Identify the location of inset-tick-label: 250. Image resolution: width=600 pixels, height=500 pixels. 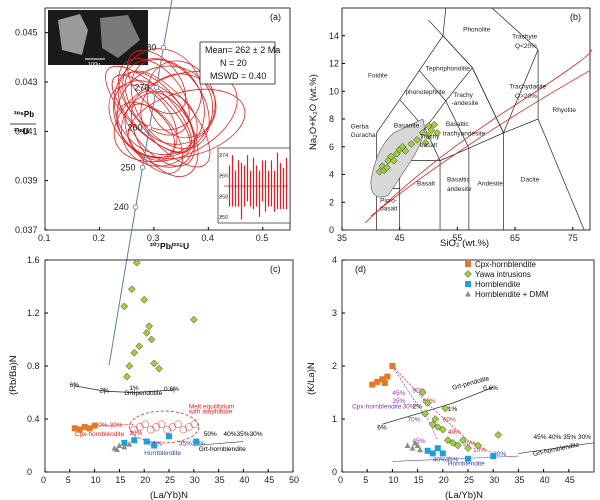
(223, 218).